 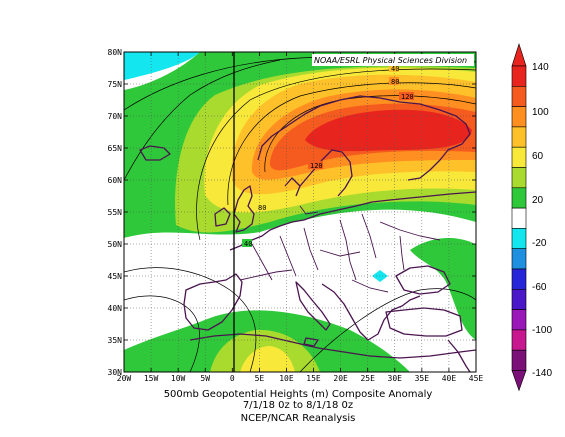 I want to click on lat-label: 55N, so click(x=115, y=212).